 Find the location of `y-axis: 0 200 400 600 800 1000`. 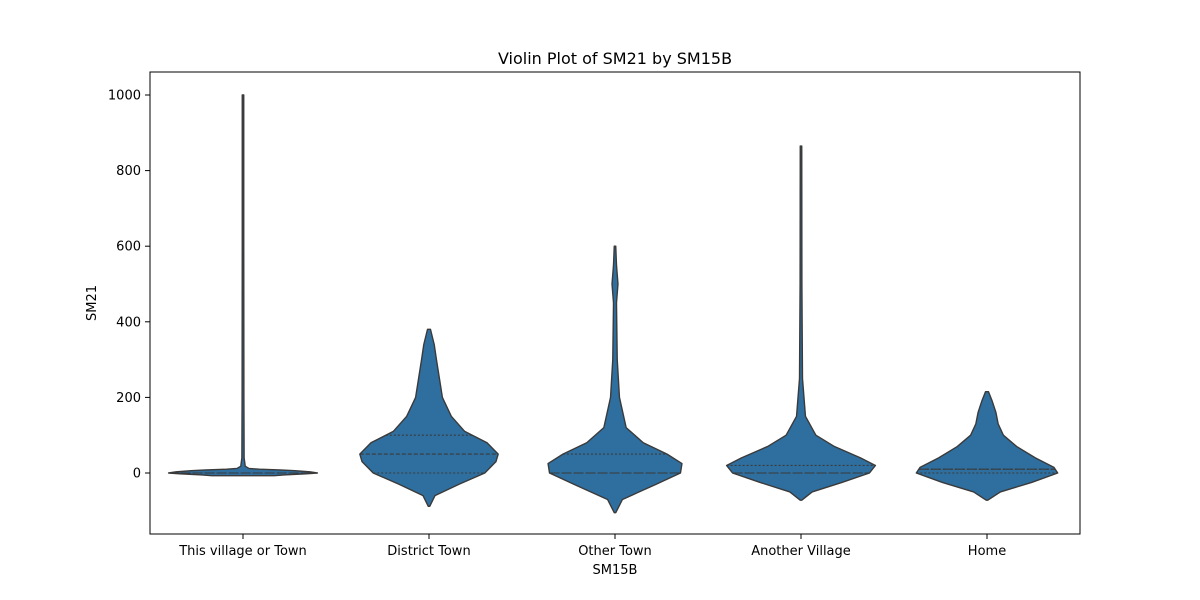

y-axis: 0 200 400 600 800 1000 is located at coordinates (129, 285).